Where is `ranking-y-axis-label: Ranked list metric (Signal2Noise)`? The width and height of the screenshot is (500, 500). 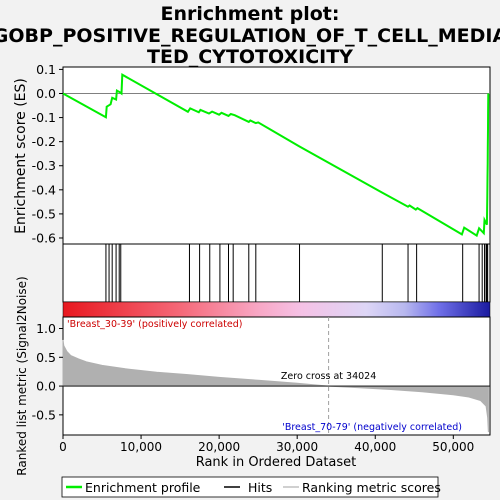 ranking-y-axis-label: Ranked list metric (Signal2Noise) is located at coordinates (22, 375).